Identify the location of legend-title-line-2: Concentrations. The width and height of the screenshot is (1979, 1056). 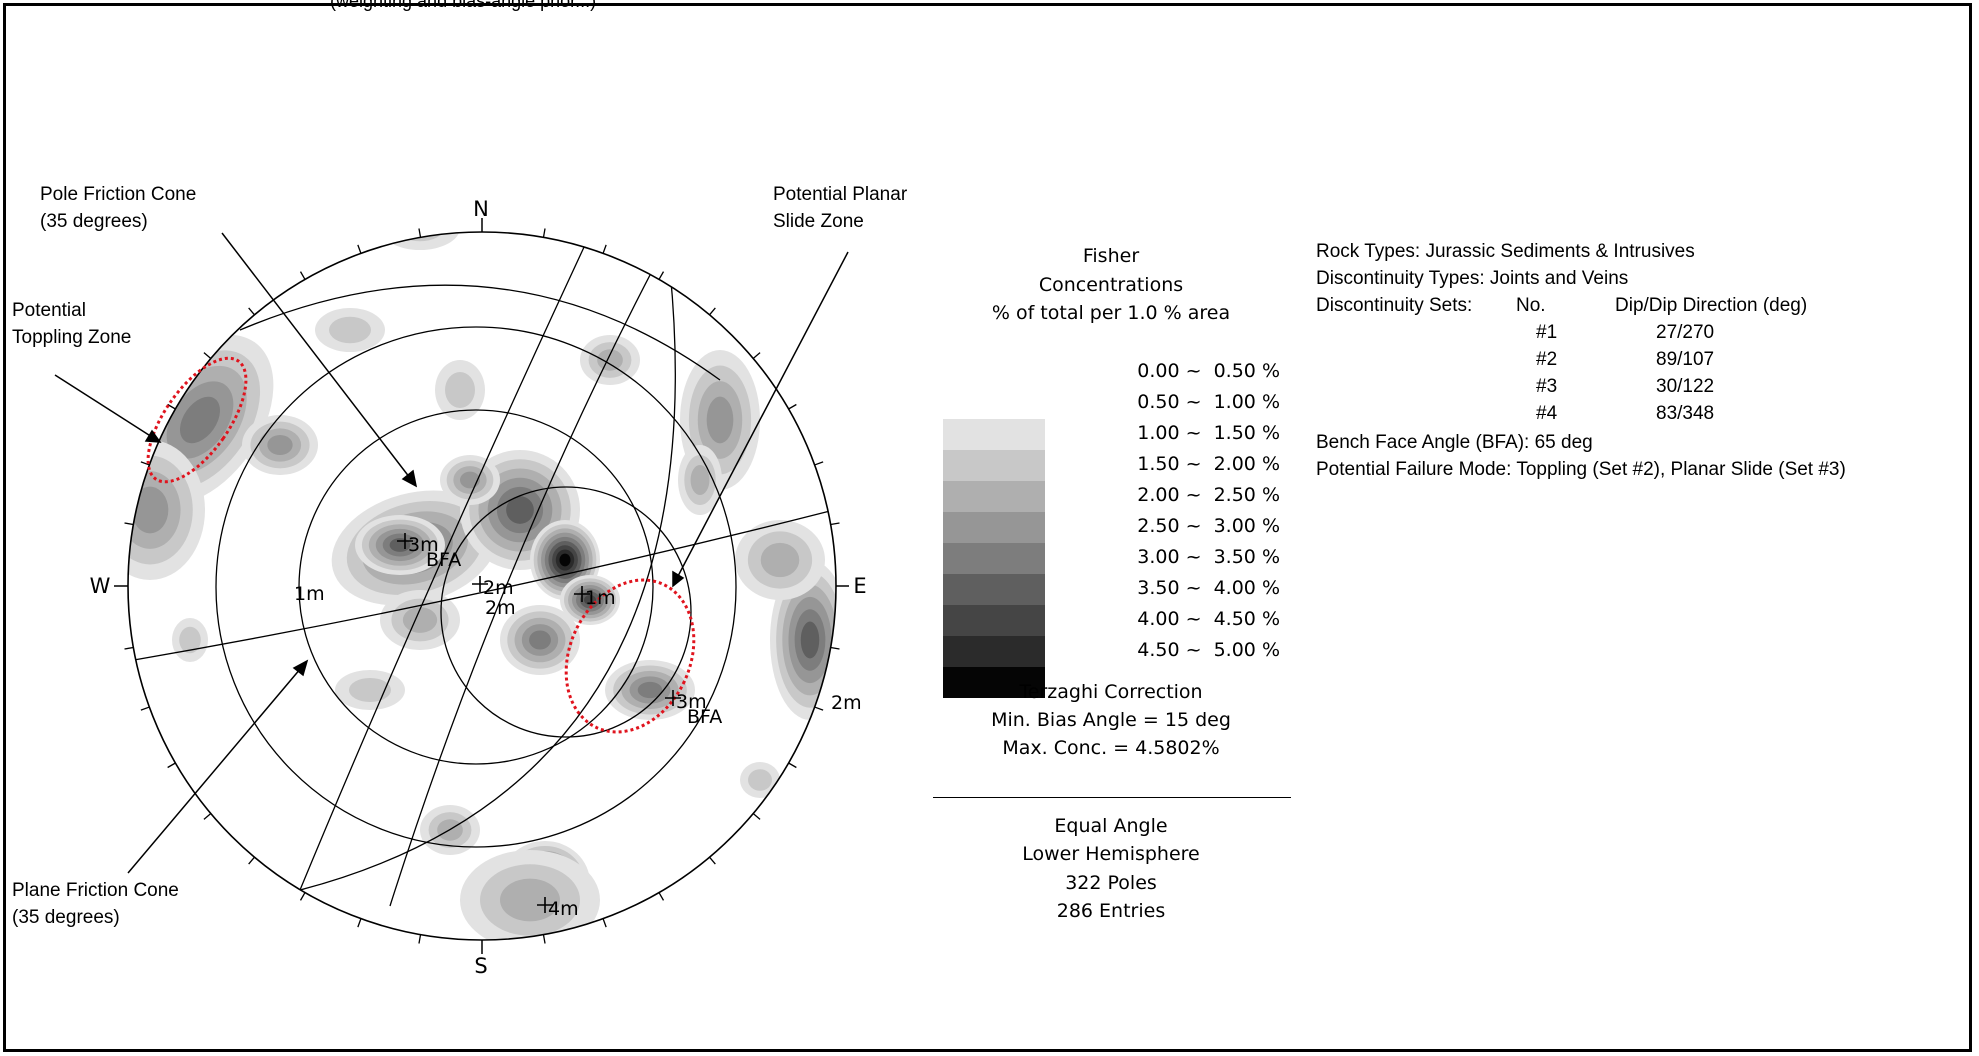
(1111, 285).